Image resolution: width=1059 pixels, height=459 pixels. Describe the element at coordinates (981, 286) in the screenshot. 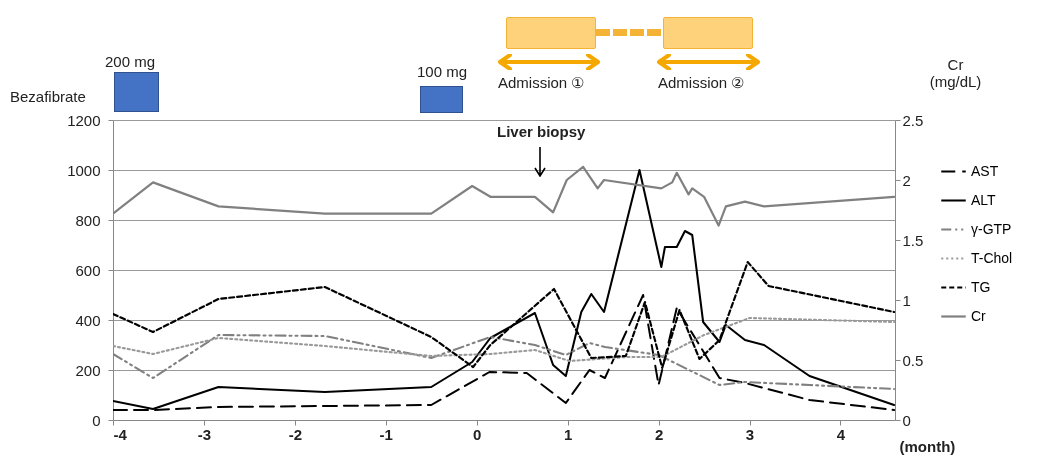

I see `legend-label: TG` at that location.